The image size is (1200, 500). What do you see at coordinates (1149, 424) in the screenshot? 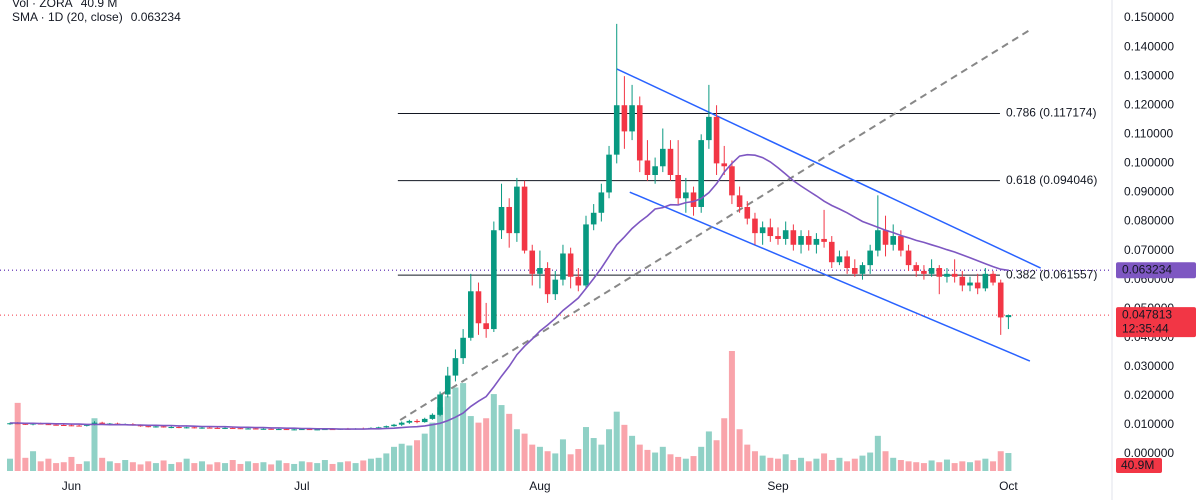
I see `y-tick-label: 0.010000` at bounding box center [1149, 424].